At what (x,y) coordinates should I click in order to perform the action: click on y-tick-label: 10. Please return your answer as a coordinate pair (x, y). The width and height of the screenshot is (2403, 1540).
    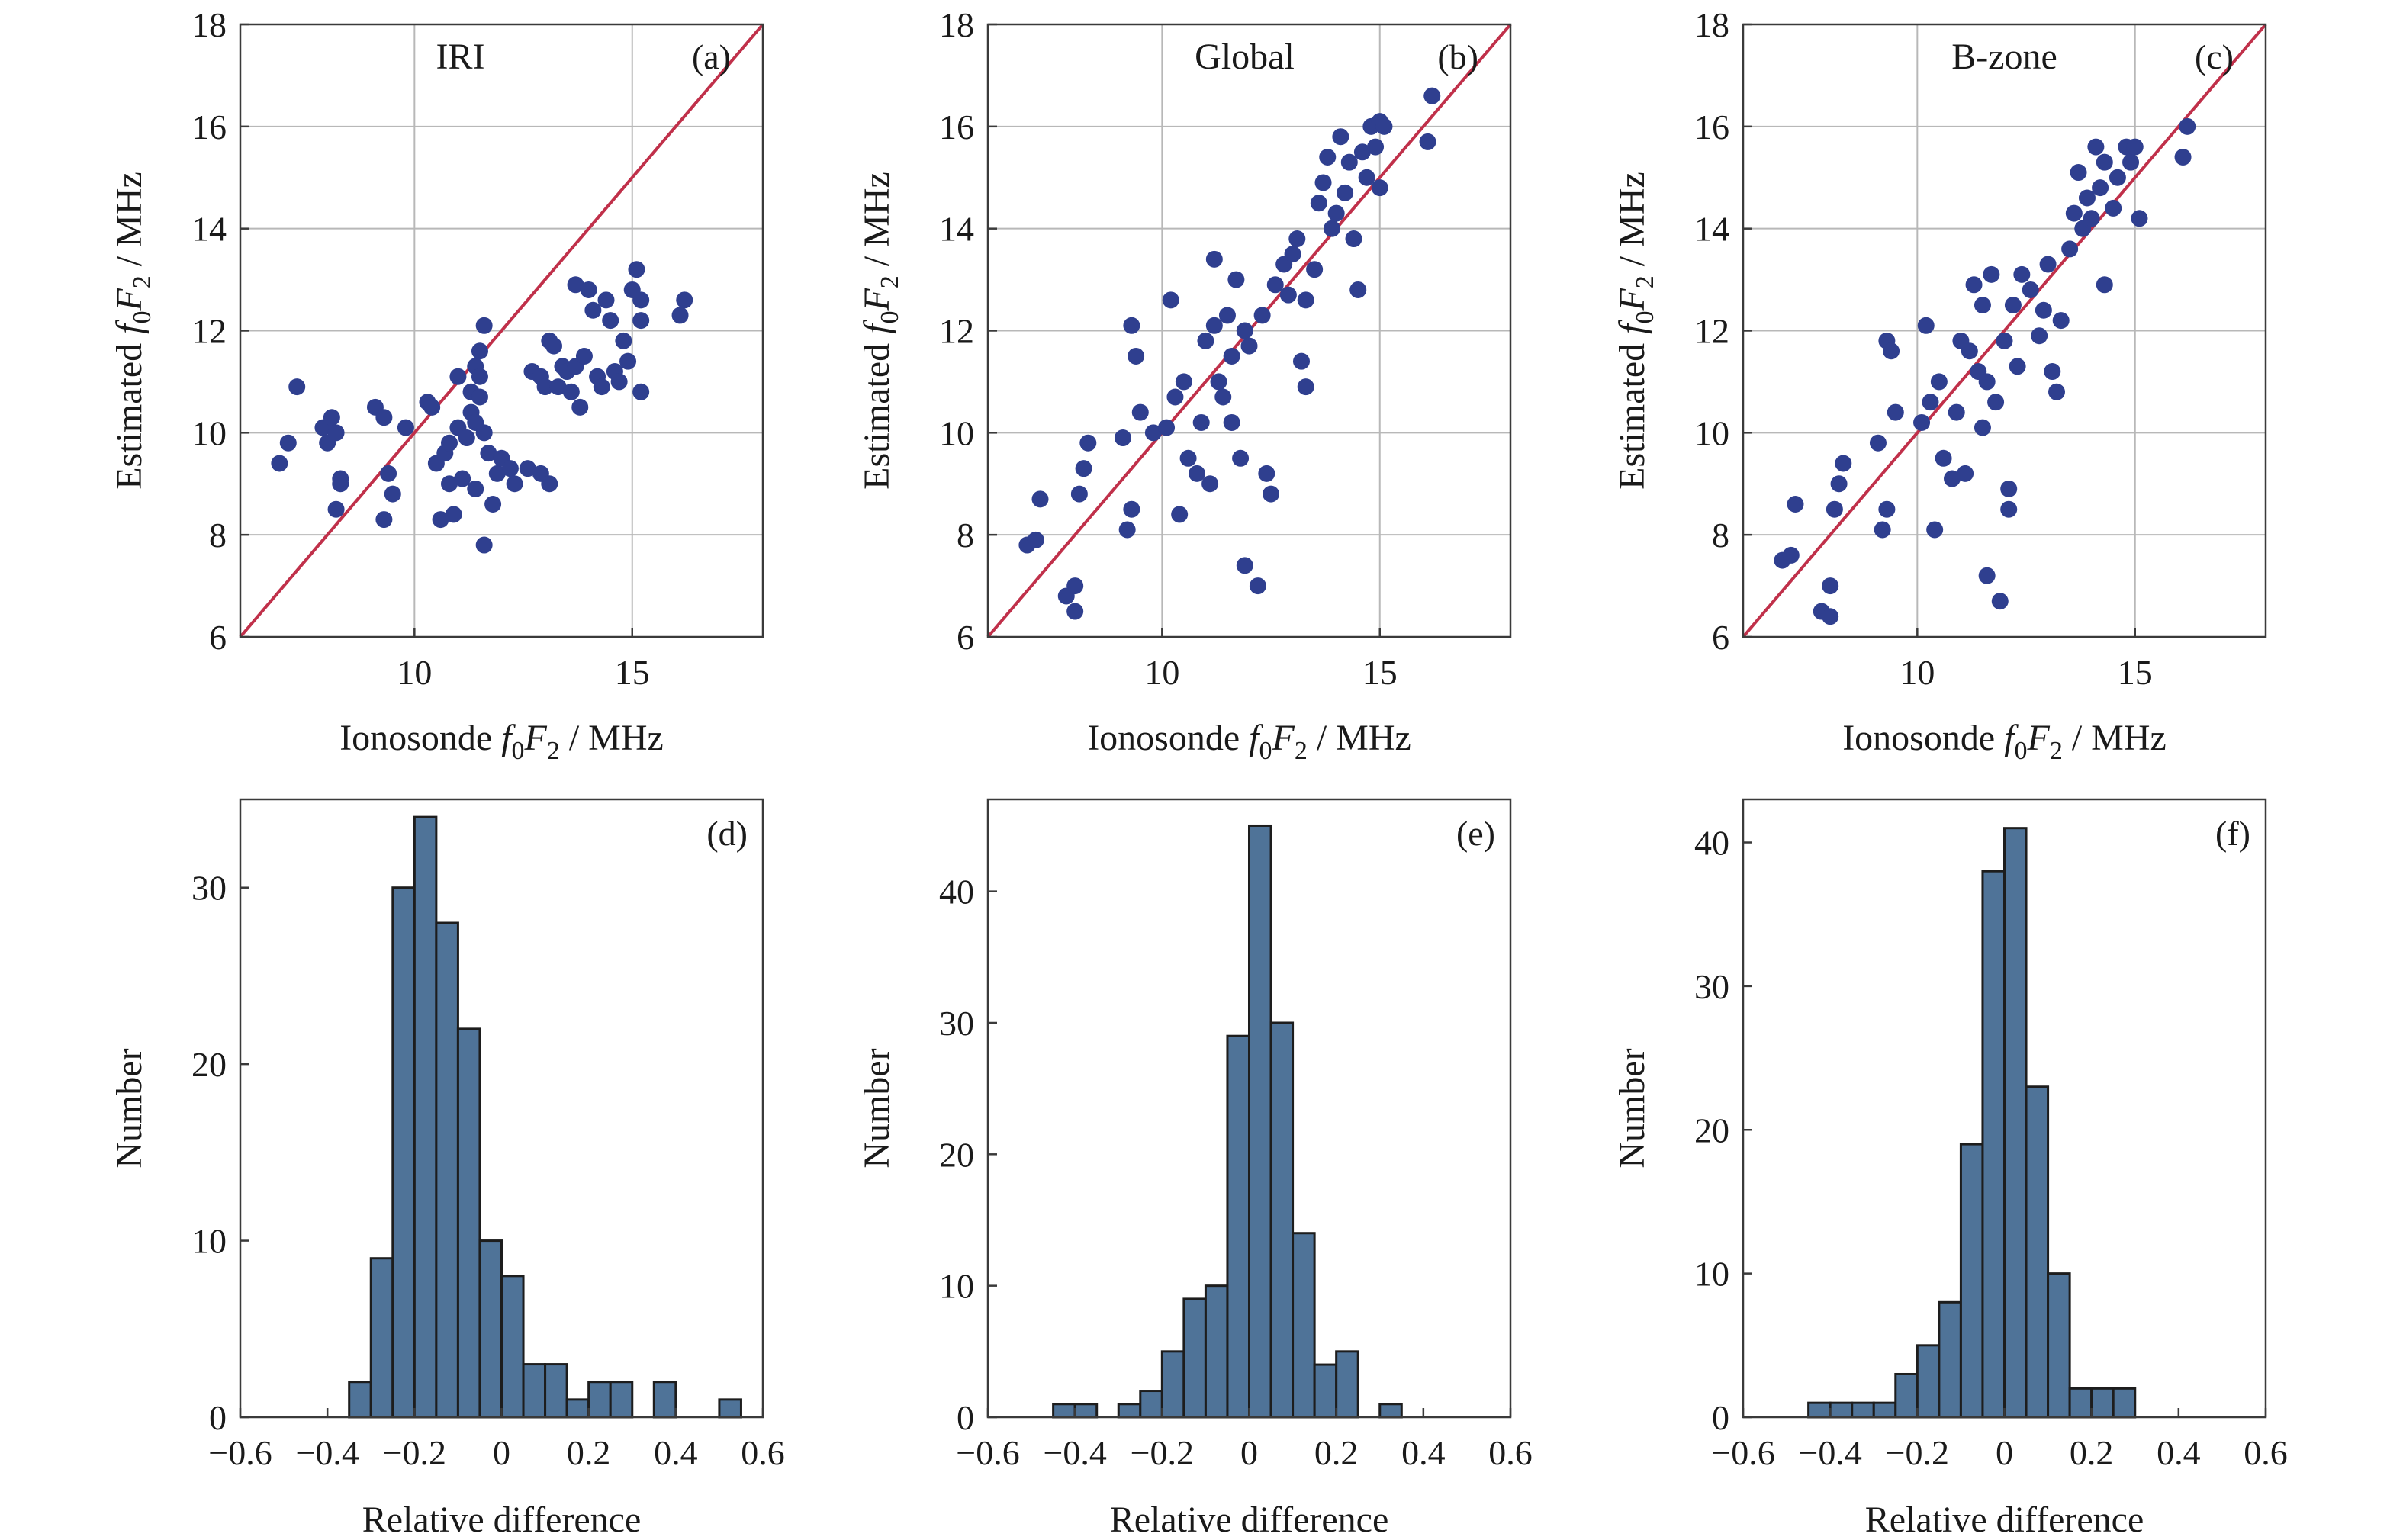
    Looking at the image, I should click on (957, 1286).